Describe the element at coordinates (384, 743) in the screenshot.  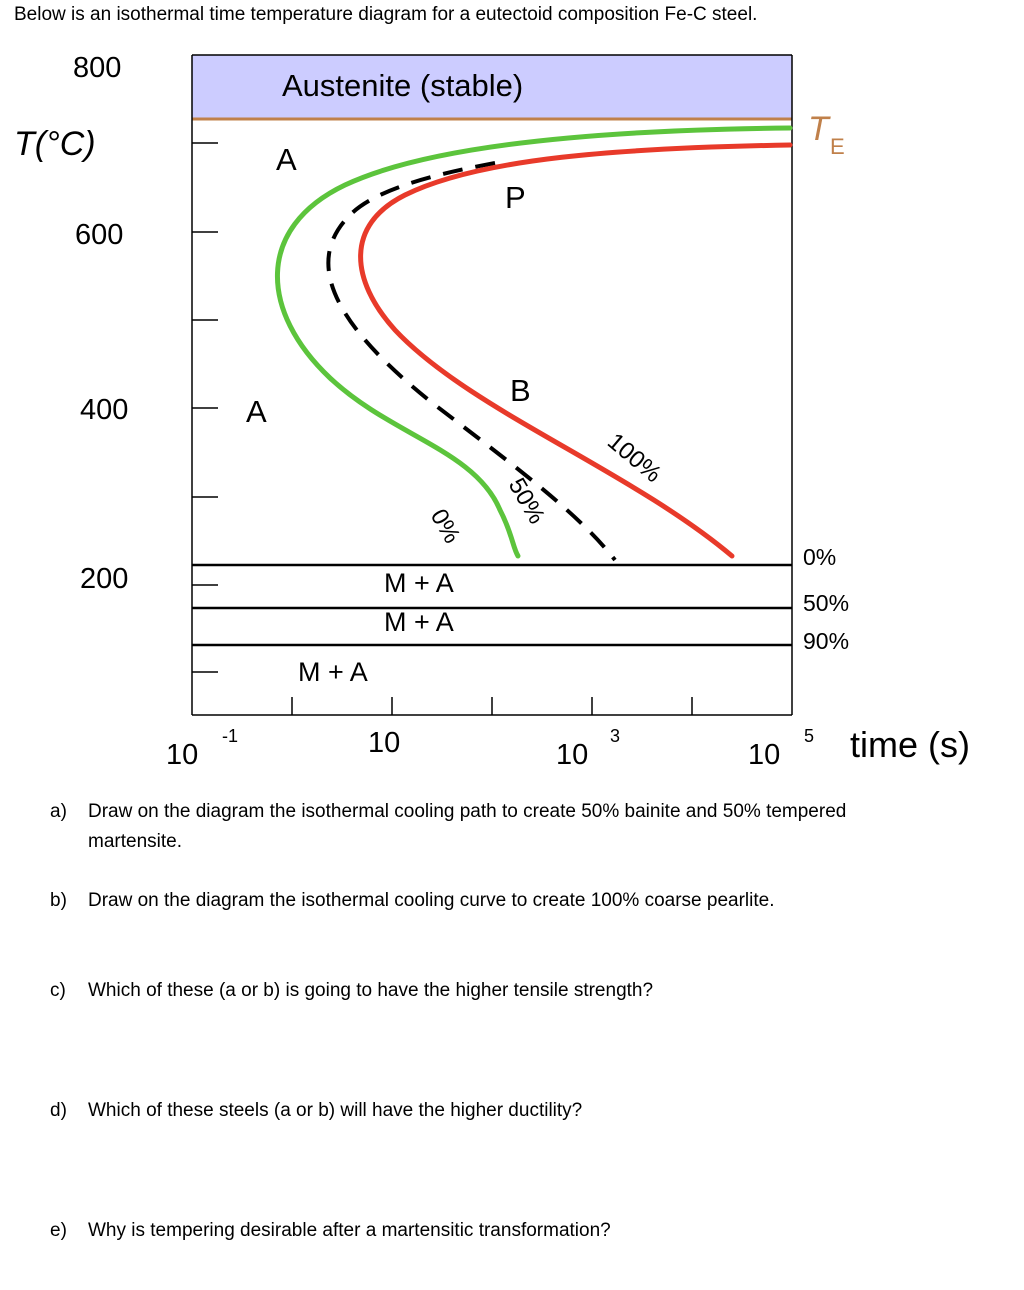
I see `x-tick-base-2: 10` at that location.